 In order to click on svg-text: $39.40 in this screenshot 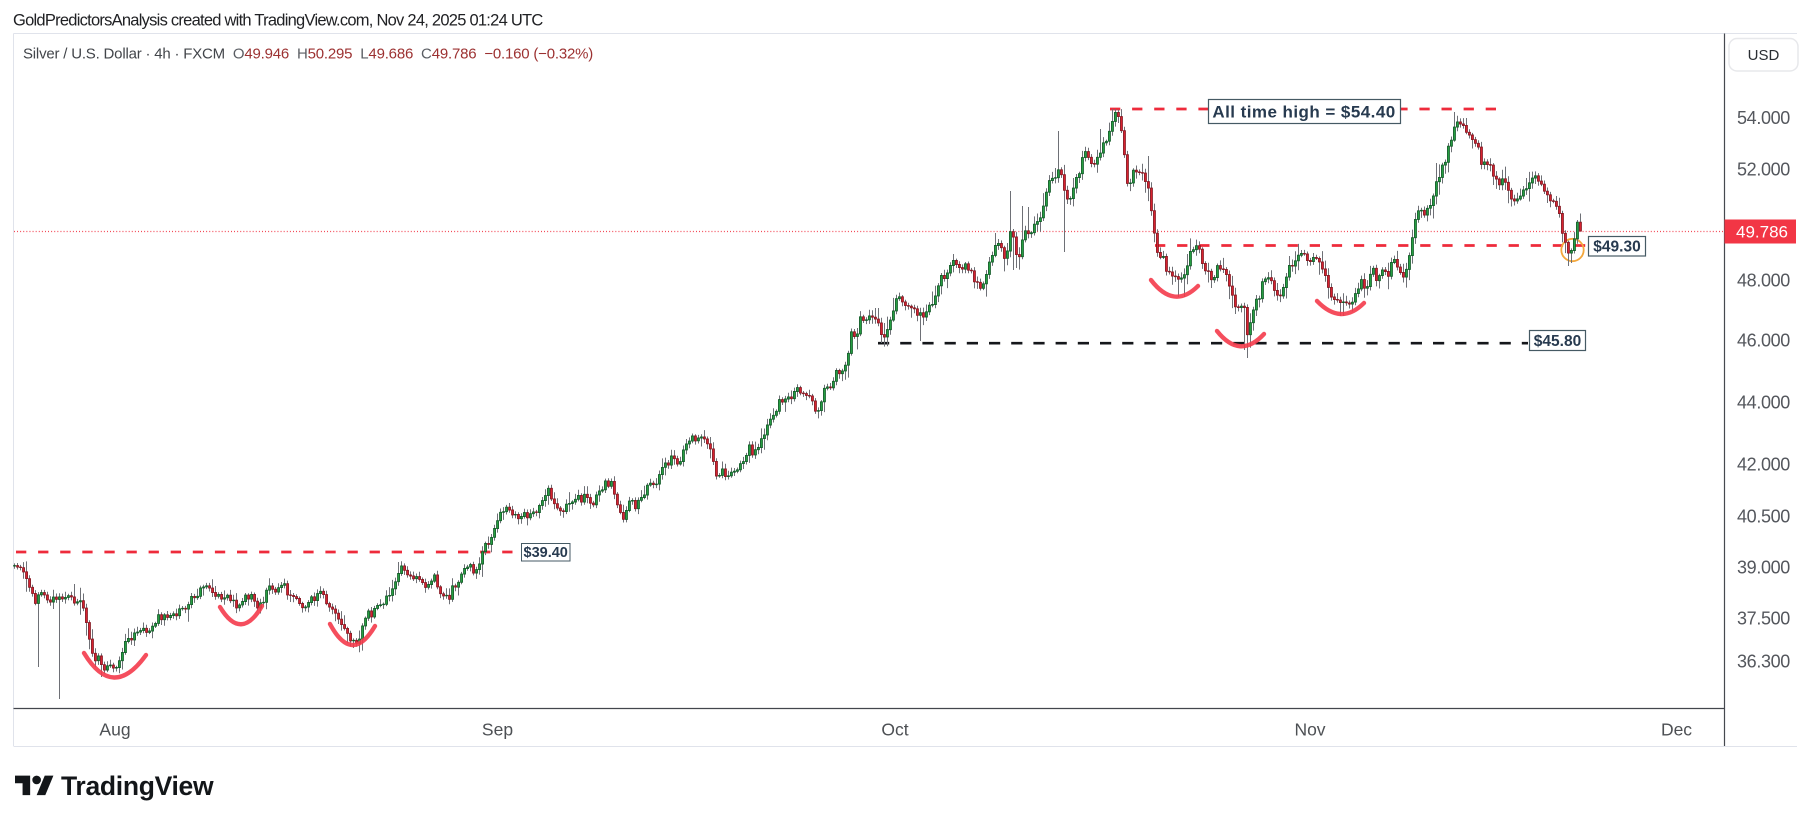, I will do `click(546, 553)`.